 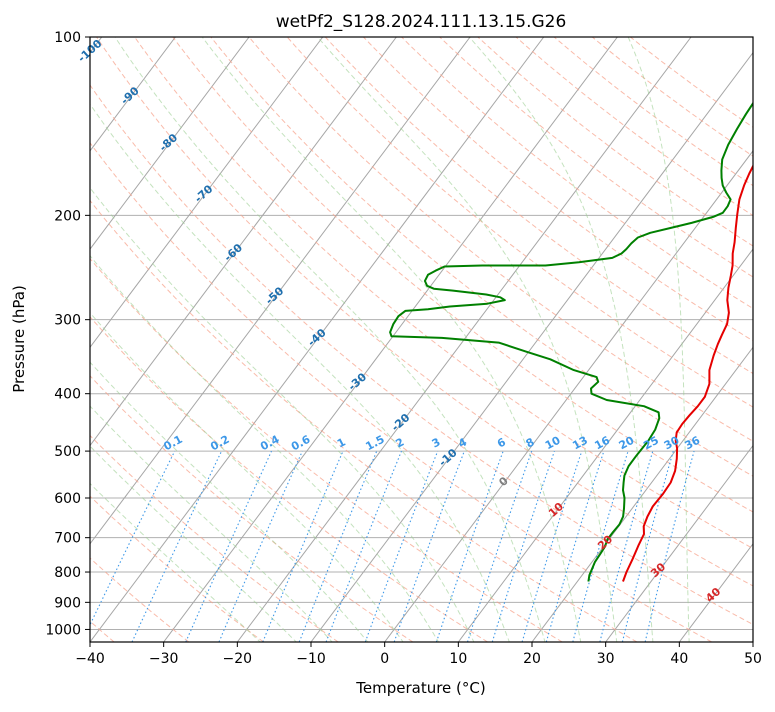 I want to click on x-tick-label: 30, so click(x=606, y=659).